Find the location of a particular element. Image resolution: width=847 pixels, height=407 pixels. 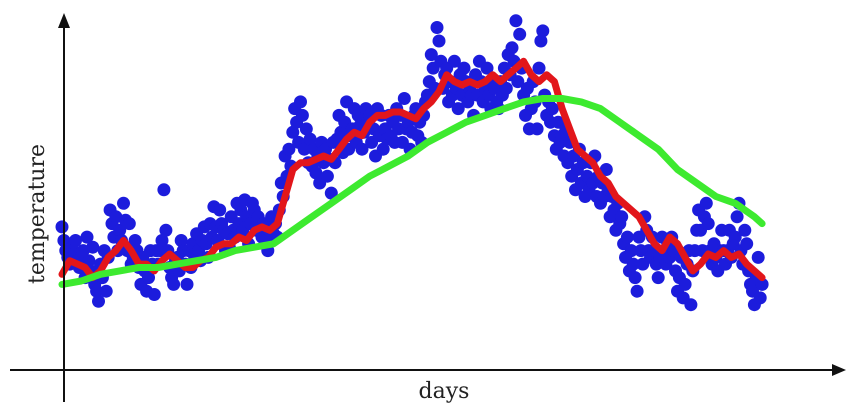

x-axis-arrow-icon is located at coordinates (839, 370).